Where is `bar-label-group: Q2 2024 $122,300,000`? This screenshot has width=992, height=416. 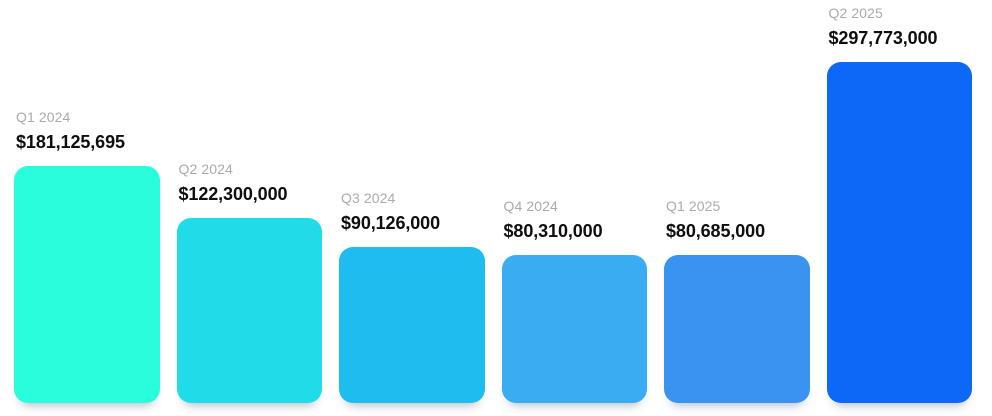 bar-label-group: Q2 2024 $122,300,000 is located at coordinates (250, 189).